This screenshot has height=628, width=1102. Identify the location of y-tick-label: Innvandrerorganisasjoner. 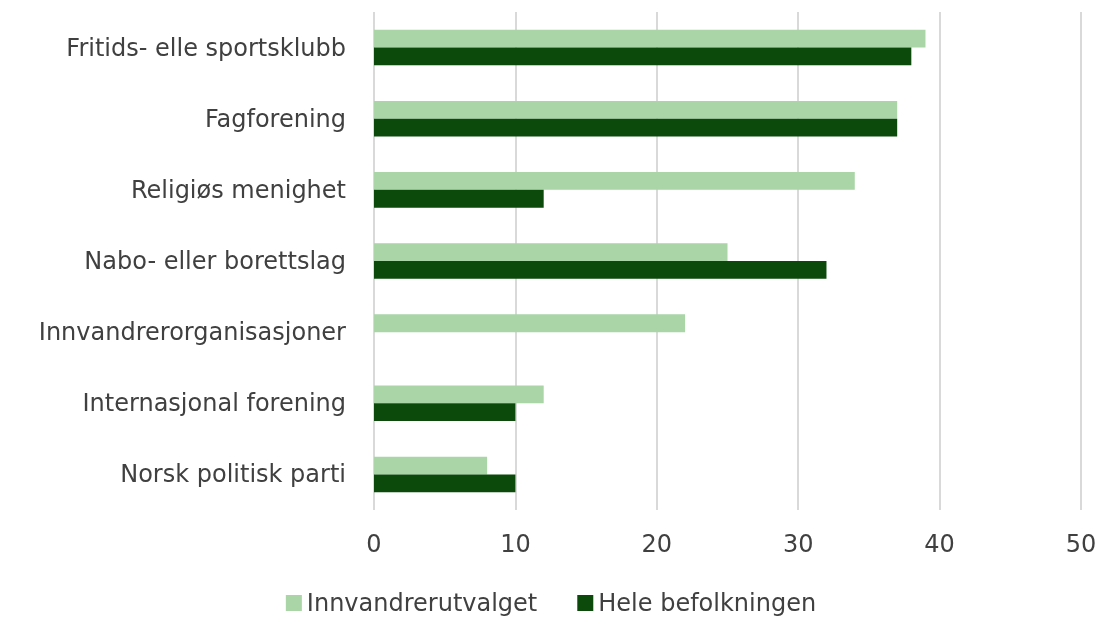
(192, 332).